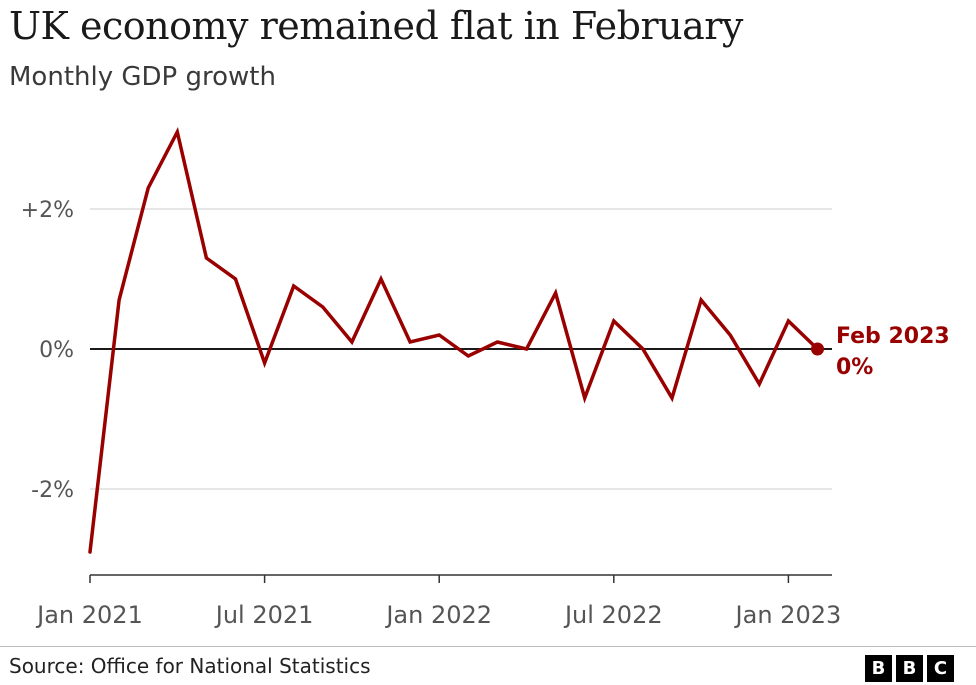  What do you see at coordinates (817, 349) in the screenshot?
I see `end-point-marker` at bounding box center [817, 349].